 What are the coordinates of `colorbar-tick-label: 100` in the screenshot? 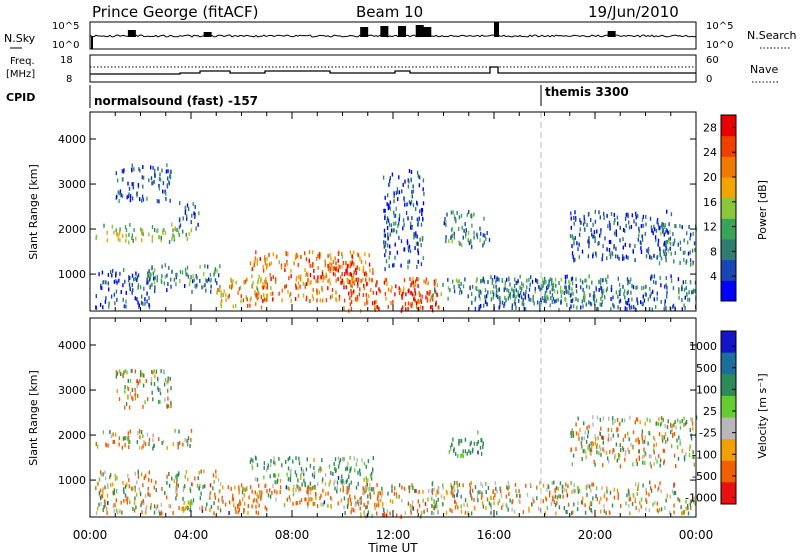 It's located at (706, 389).